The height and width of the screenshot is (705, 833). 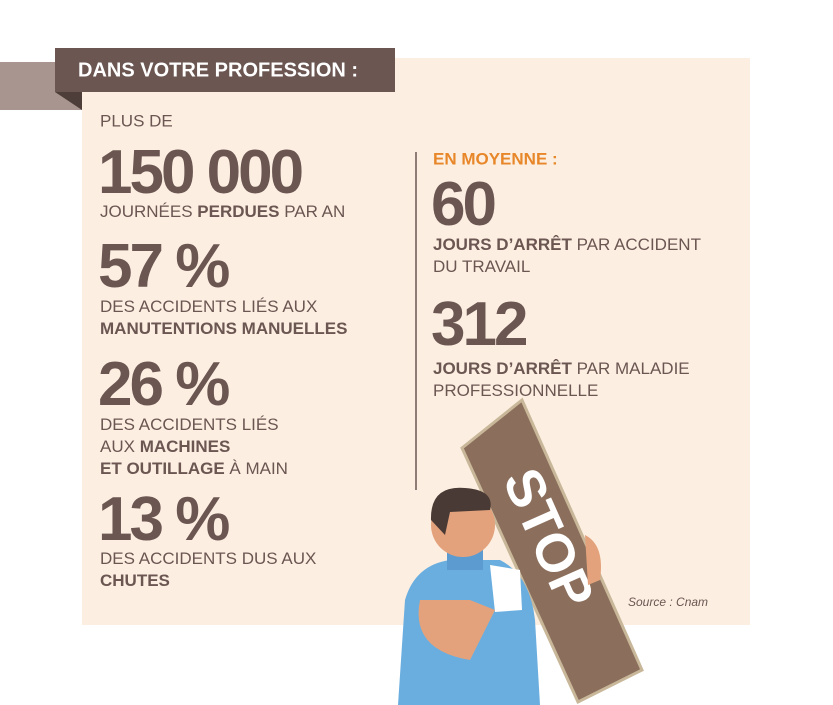 What do you see at coordinates (462, 204) in the screenshot?
I see `stat-figure: 60` at bounding box center [462, 204].